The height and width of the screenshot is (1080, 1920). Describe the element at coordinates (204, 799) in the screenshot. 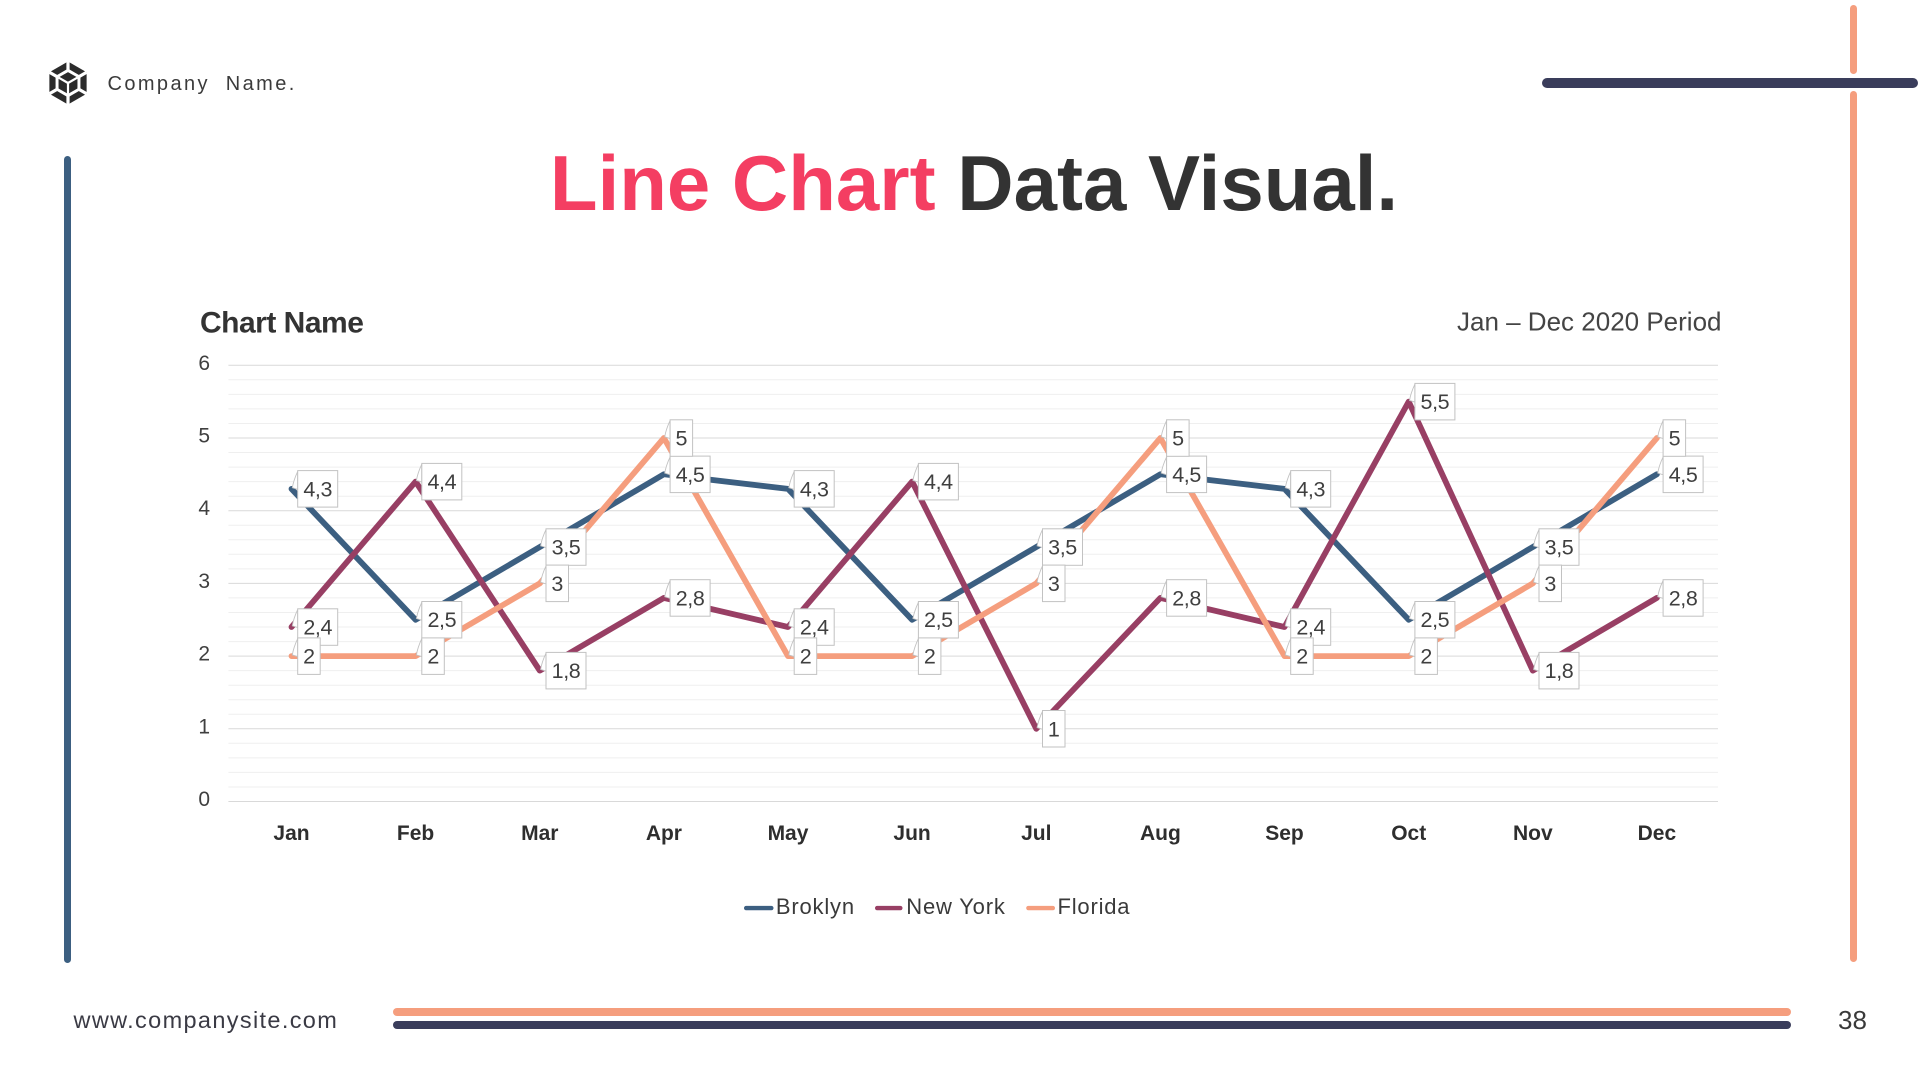

I see `svg-text: 0` at that location.